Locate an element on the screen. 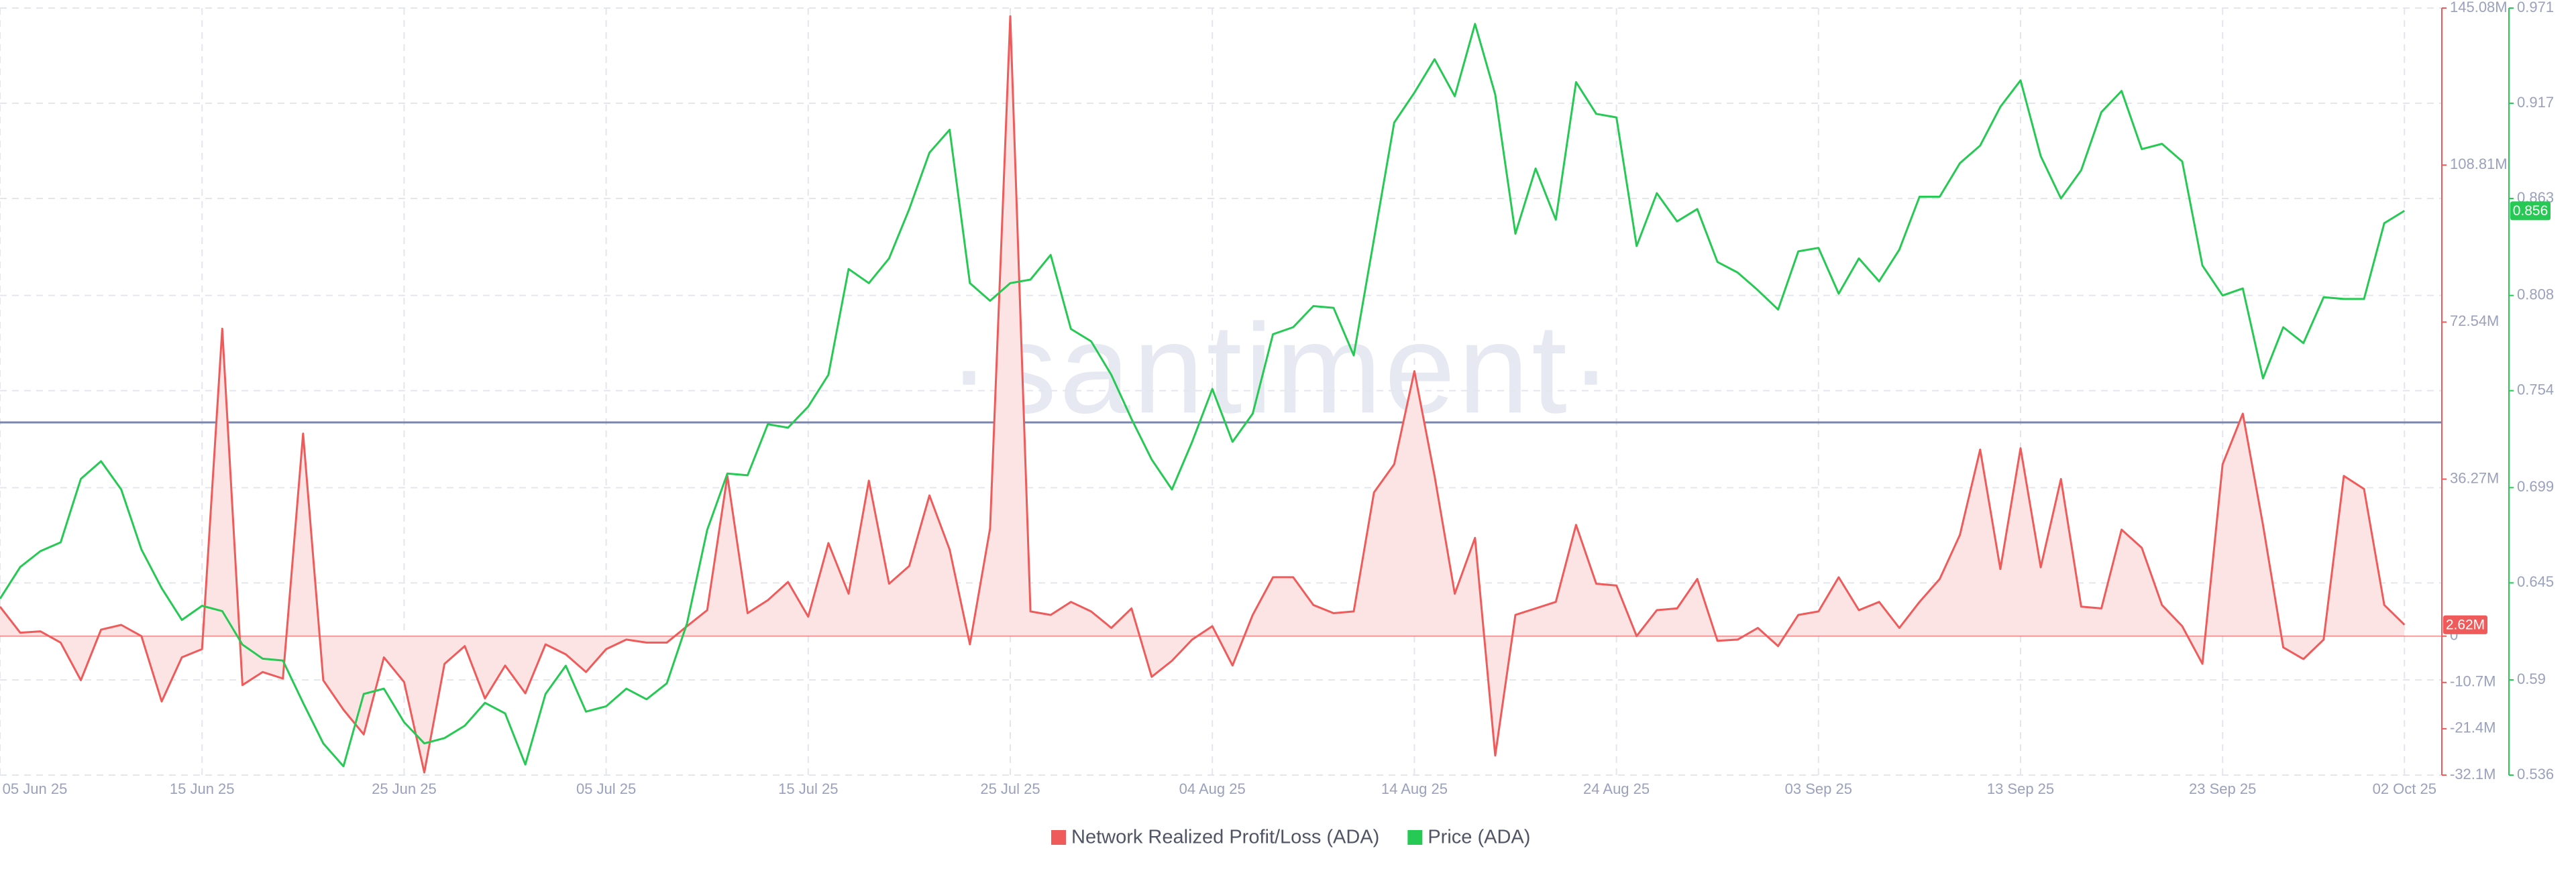  x-tick-label: 04 Aug 25 is located at coordinates (1212, 788).